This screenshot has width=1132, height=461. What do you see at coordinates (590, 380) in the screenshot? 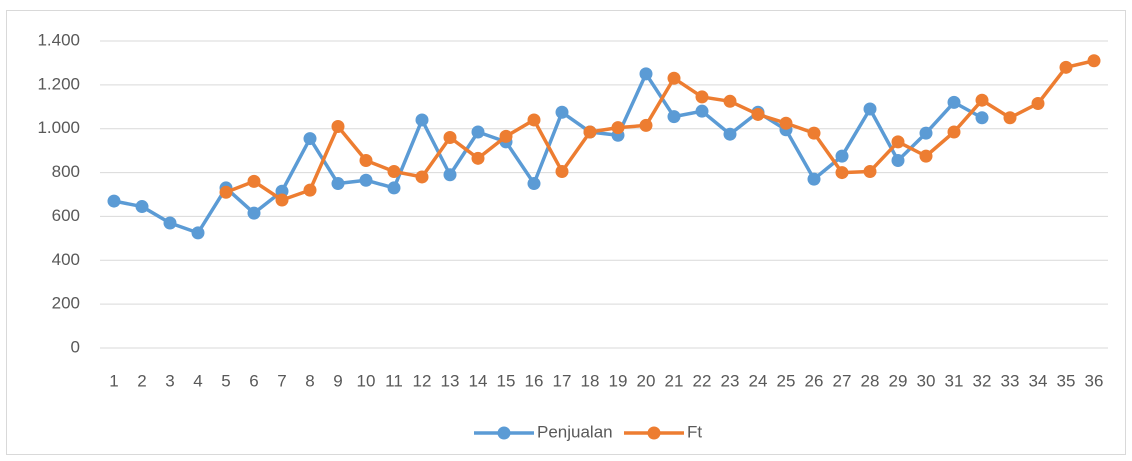
I see `x-tick-label: 18` at bounding box center [590, 380].